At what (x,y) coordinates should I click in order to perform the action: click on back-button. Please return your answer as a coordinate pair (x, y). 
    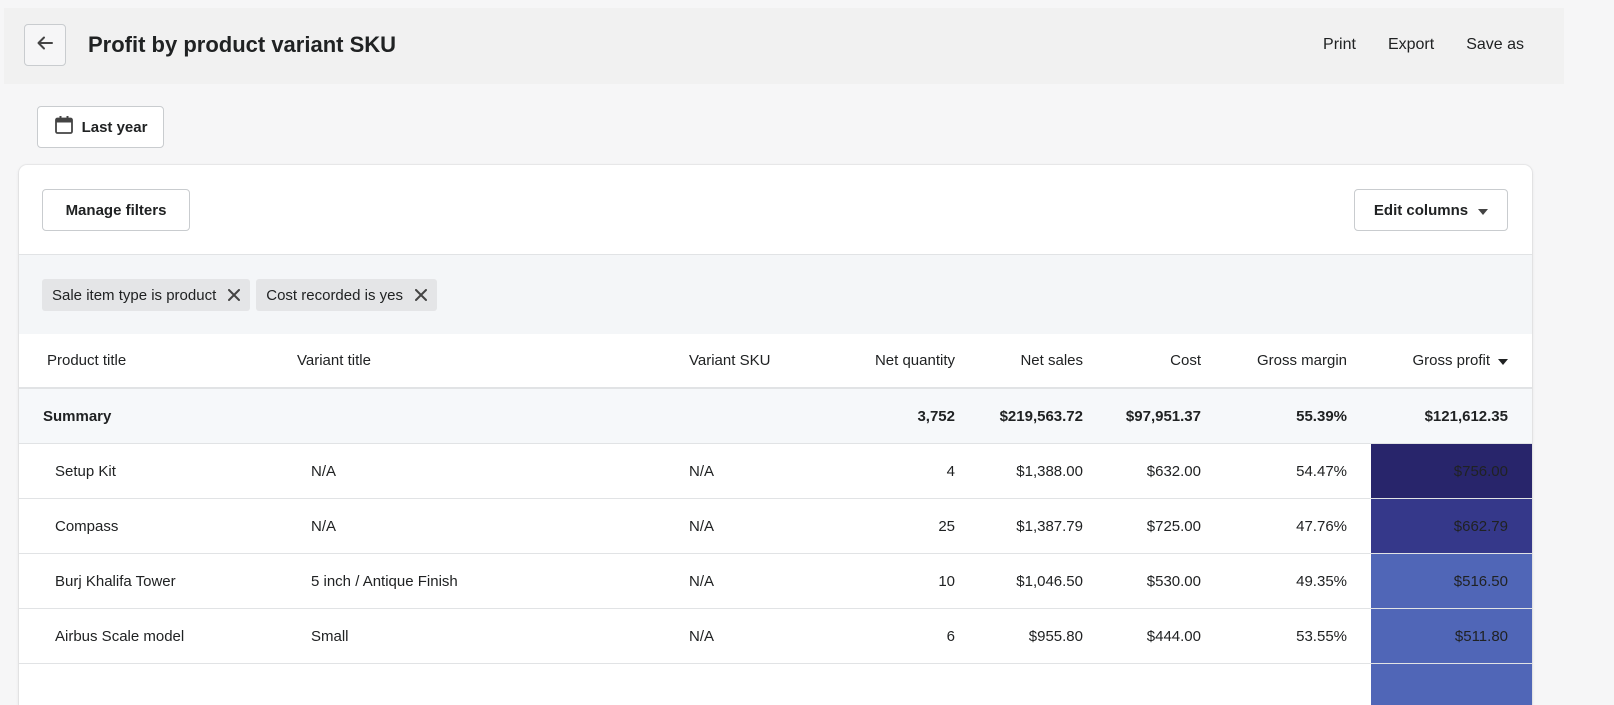
    Looking at the image, I should click on (45, 45).